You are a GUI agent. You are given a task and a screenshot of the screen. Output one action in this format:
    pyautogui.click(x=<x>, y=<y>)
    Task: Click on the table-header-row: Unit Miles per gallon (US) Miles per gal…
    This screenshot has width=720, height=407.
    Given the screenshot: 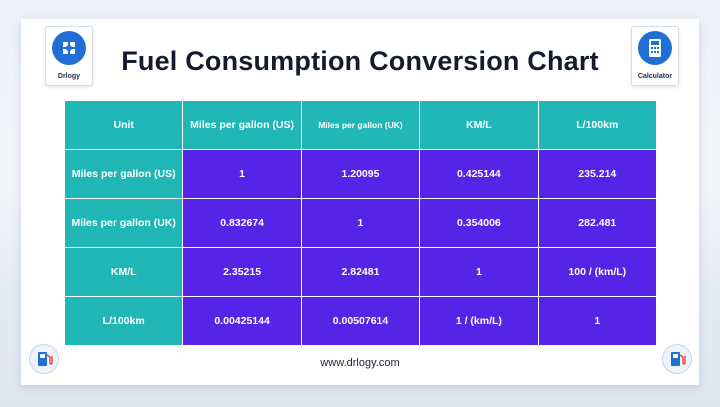 What is the action you would take?
    pyautogui.click(x=360, y=125)
    